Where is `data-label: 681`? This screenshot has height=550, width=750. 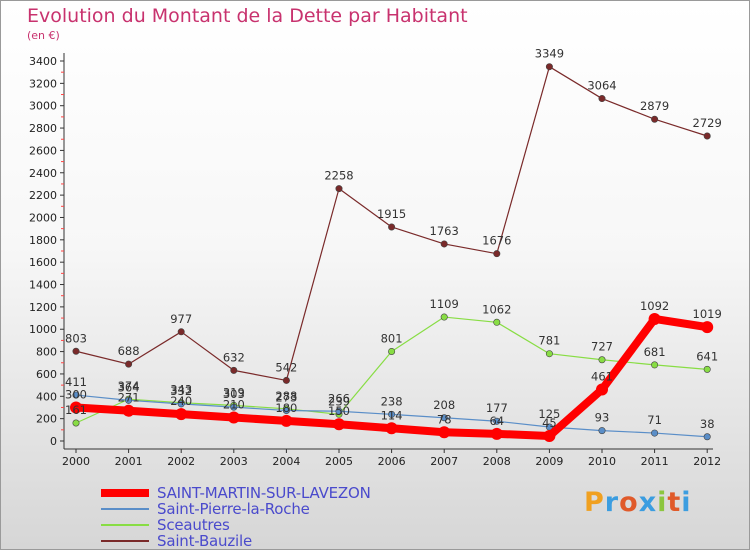 data-label: 681 is located at coordinates (655, 352).